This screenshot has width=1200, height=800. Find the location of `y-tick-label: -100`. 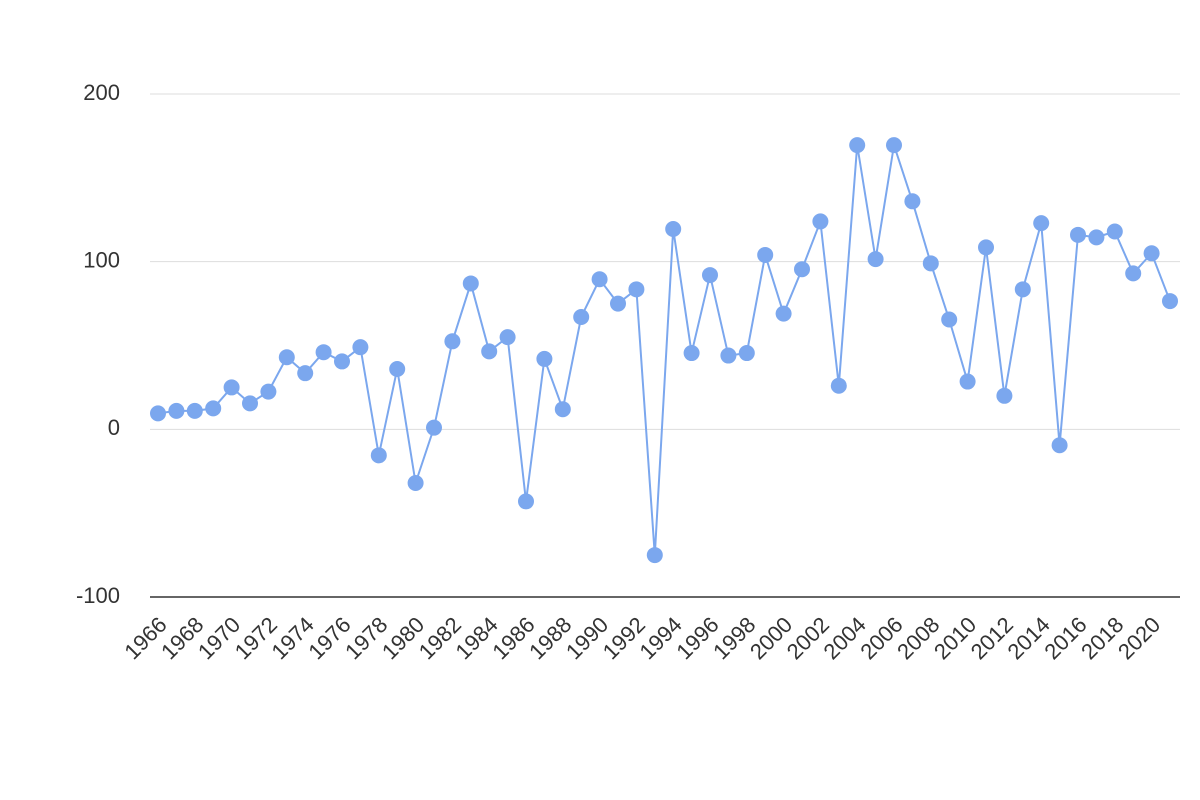

y-tick-label: -100 is located at coordinates (98, 595).